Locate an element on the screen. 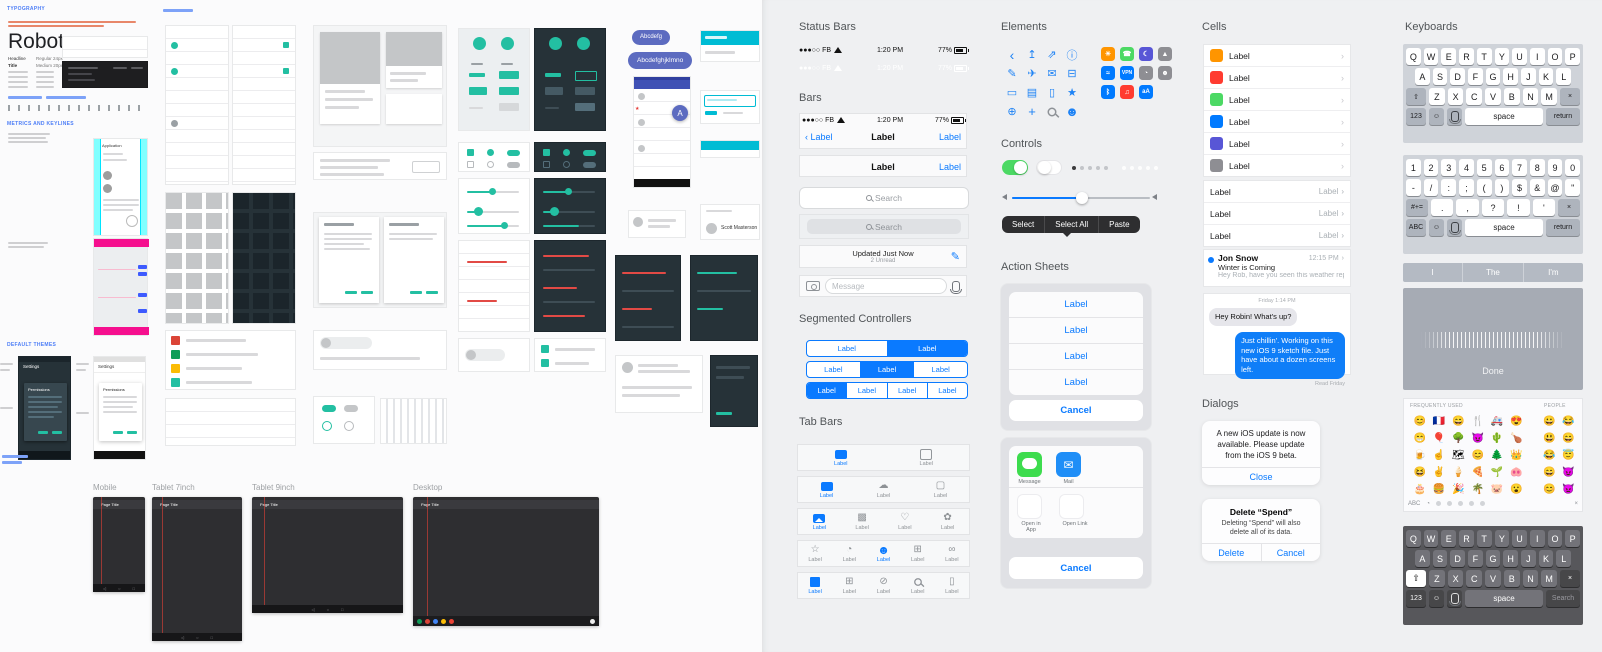 Image resolution: width=1602 pixels, height=652 pixels. search-bar-bordered: Search is located at coordinates (884, 198).